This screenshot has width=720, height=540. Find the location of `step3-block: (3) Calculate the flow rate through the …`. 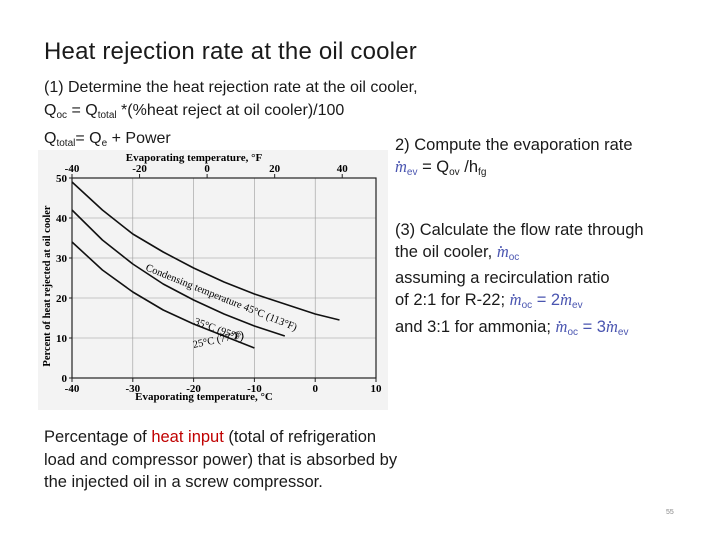

step3-block: (3) Calculate the flow rate through the … is located at coordinates (519, 281).